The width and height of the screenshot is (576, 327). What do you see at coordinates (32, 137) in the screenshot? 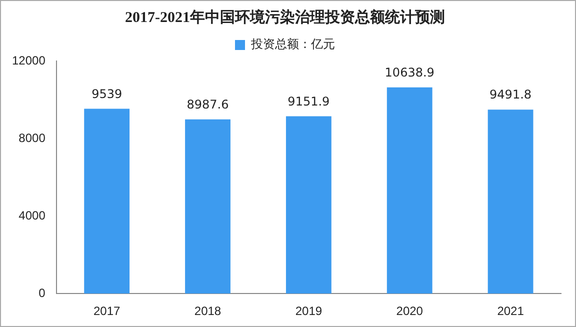
I see `y-tick-label: 8000` at bounding box center [32, 137].